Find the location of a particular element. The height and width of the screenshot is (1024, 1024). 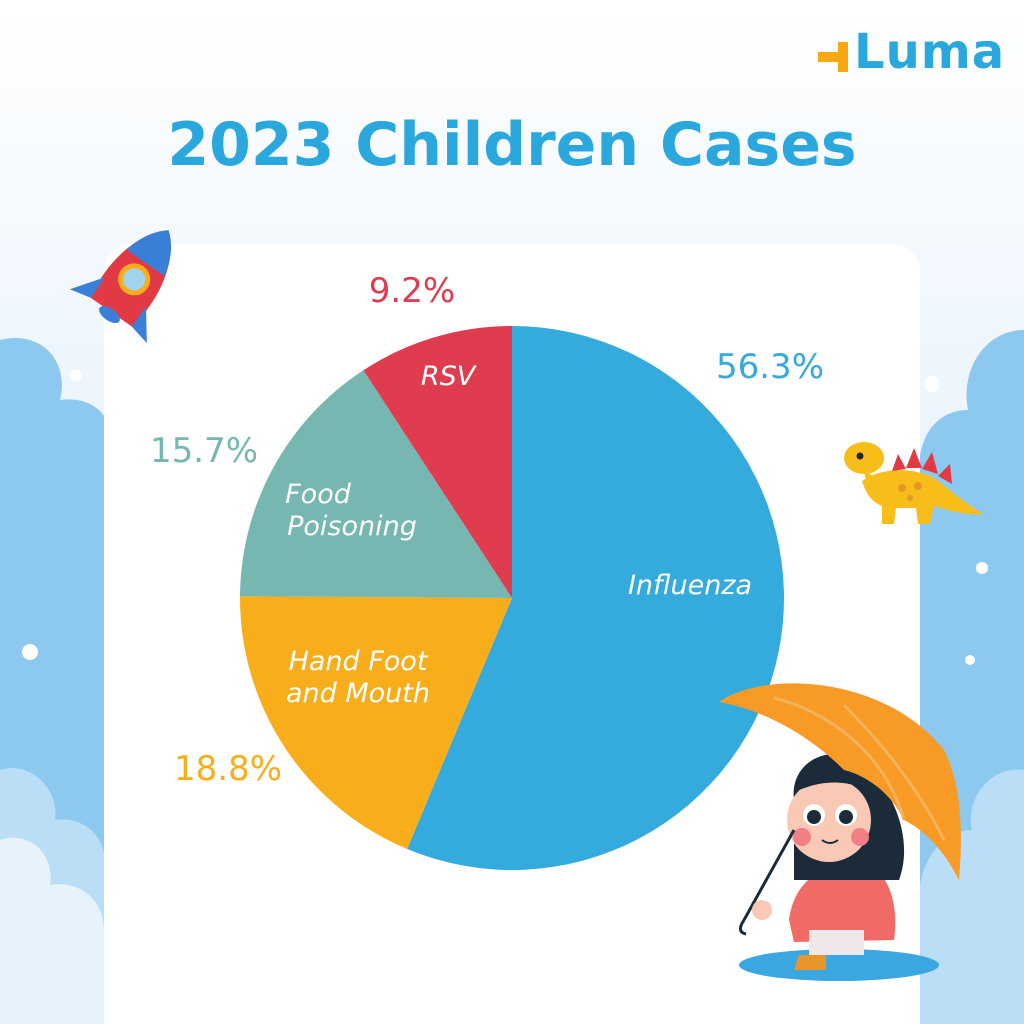

slice-name-label: Food Poisoning is located at coordinates (351, 510).